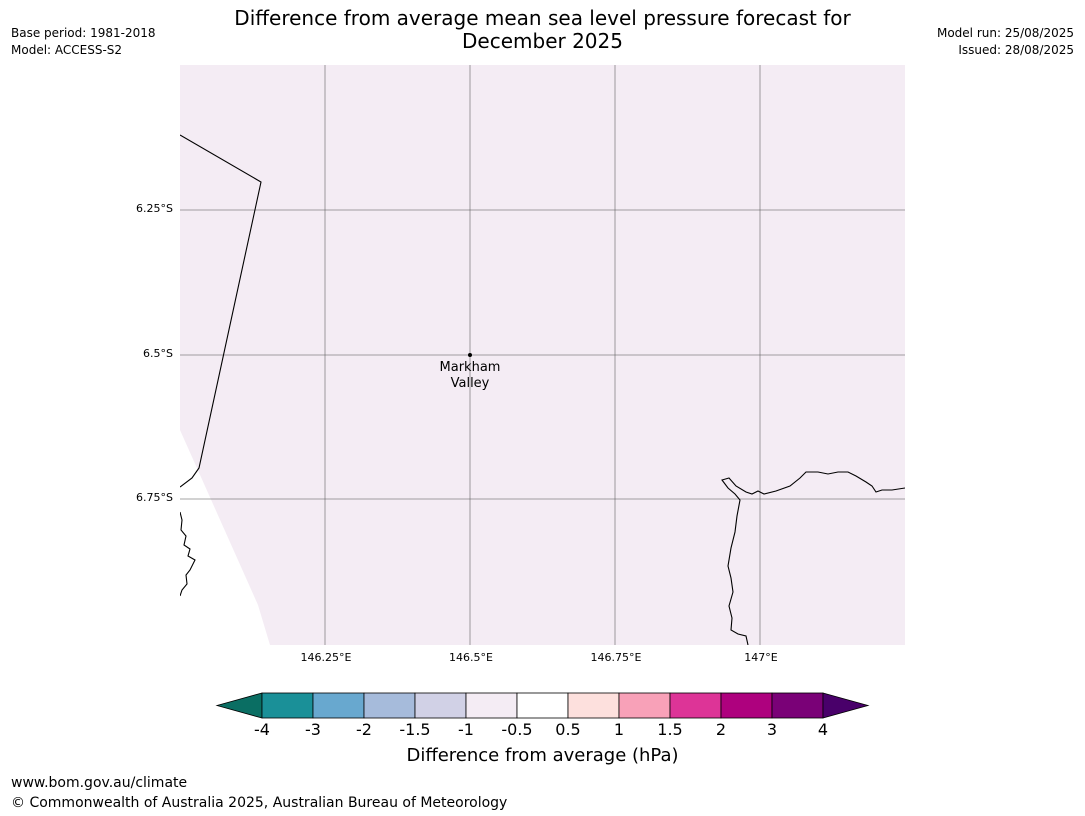  I want to click on colorbar-tick-label: -1, so click(466, 729).